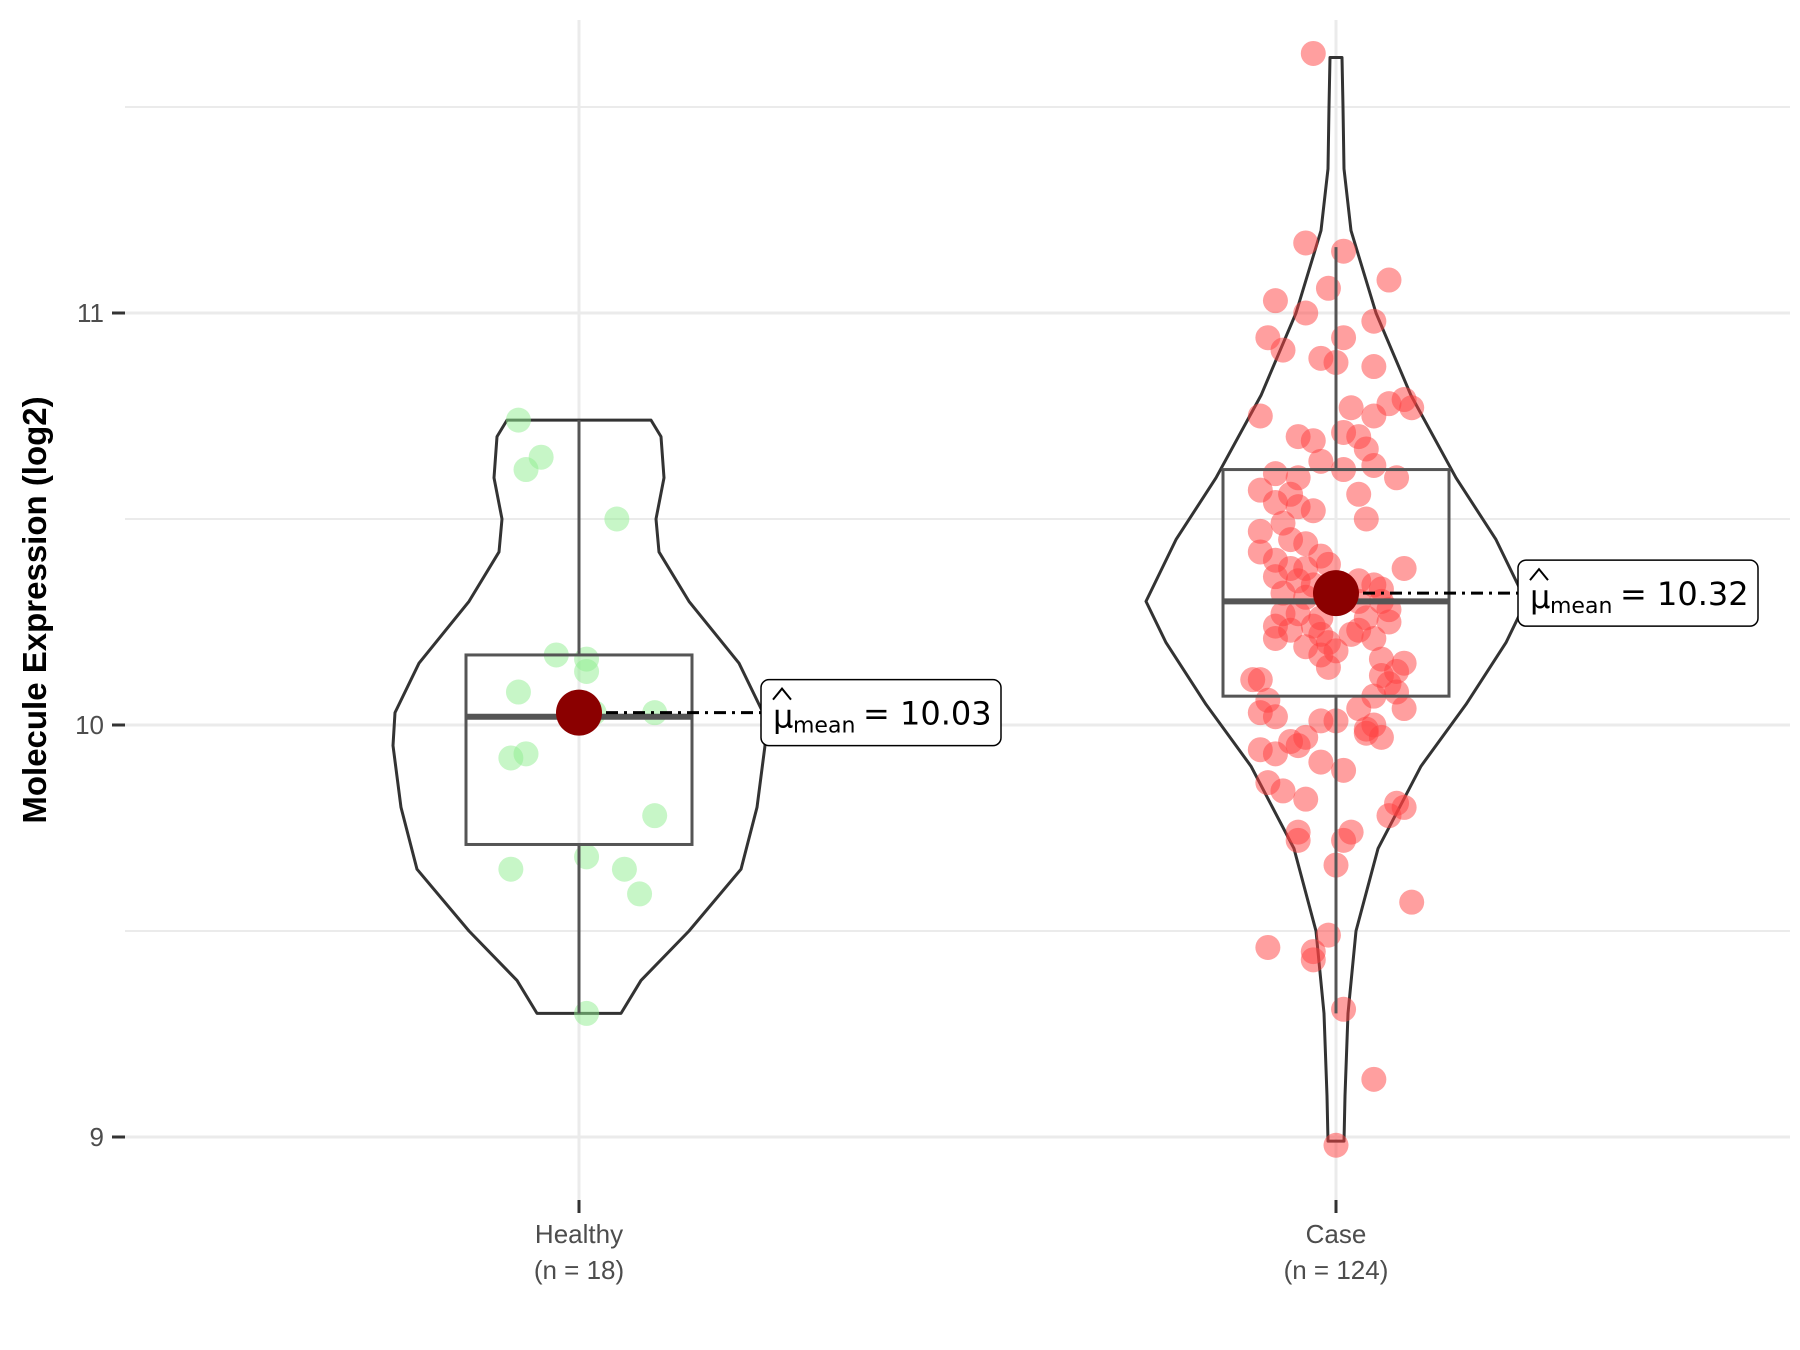 The height and width of the screenshot is (1350, 1800). Describe the element at coordinates (34, 609) in the screenshot. I see `y-axis-label: Molecule Expression (log2)` at that location.